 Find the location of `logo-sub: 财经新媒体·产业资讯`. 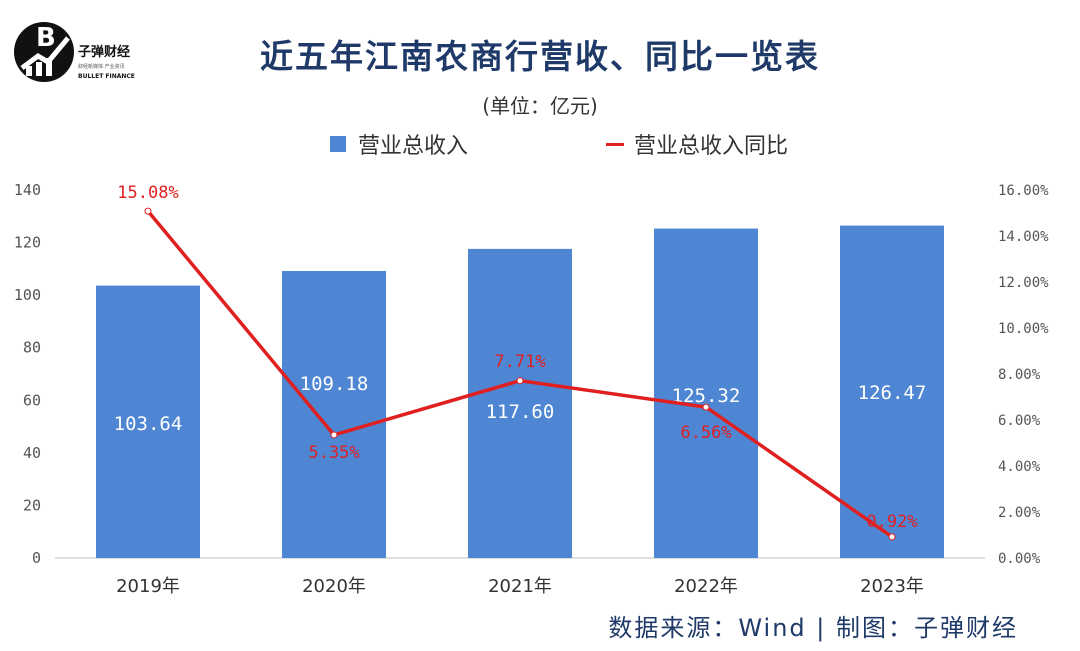

logo-sub: 财经新媒体·产业资讯 is located at coordinates (101, 66).